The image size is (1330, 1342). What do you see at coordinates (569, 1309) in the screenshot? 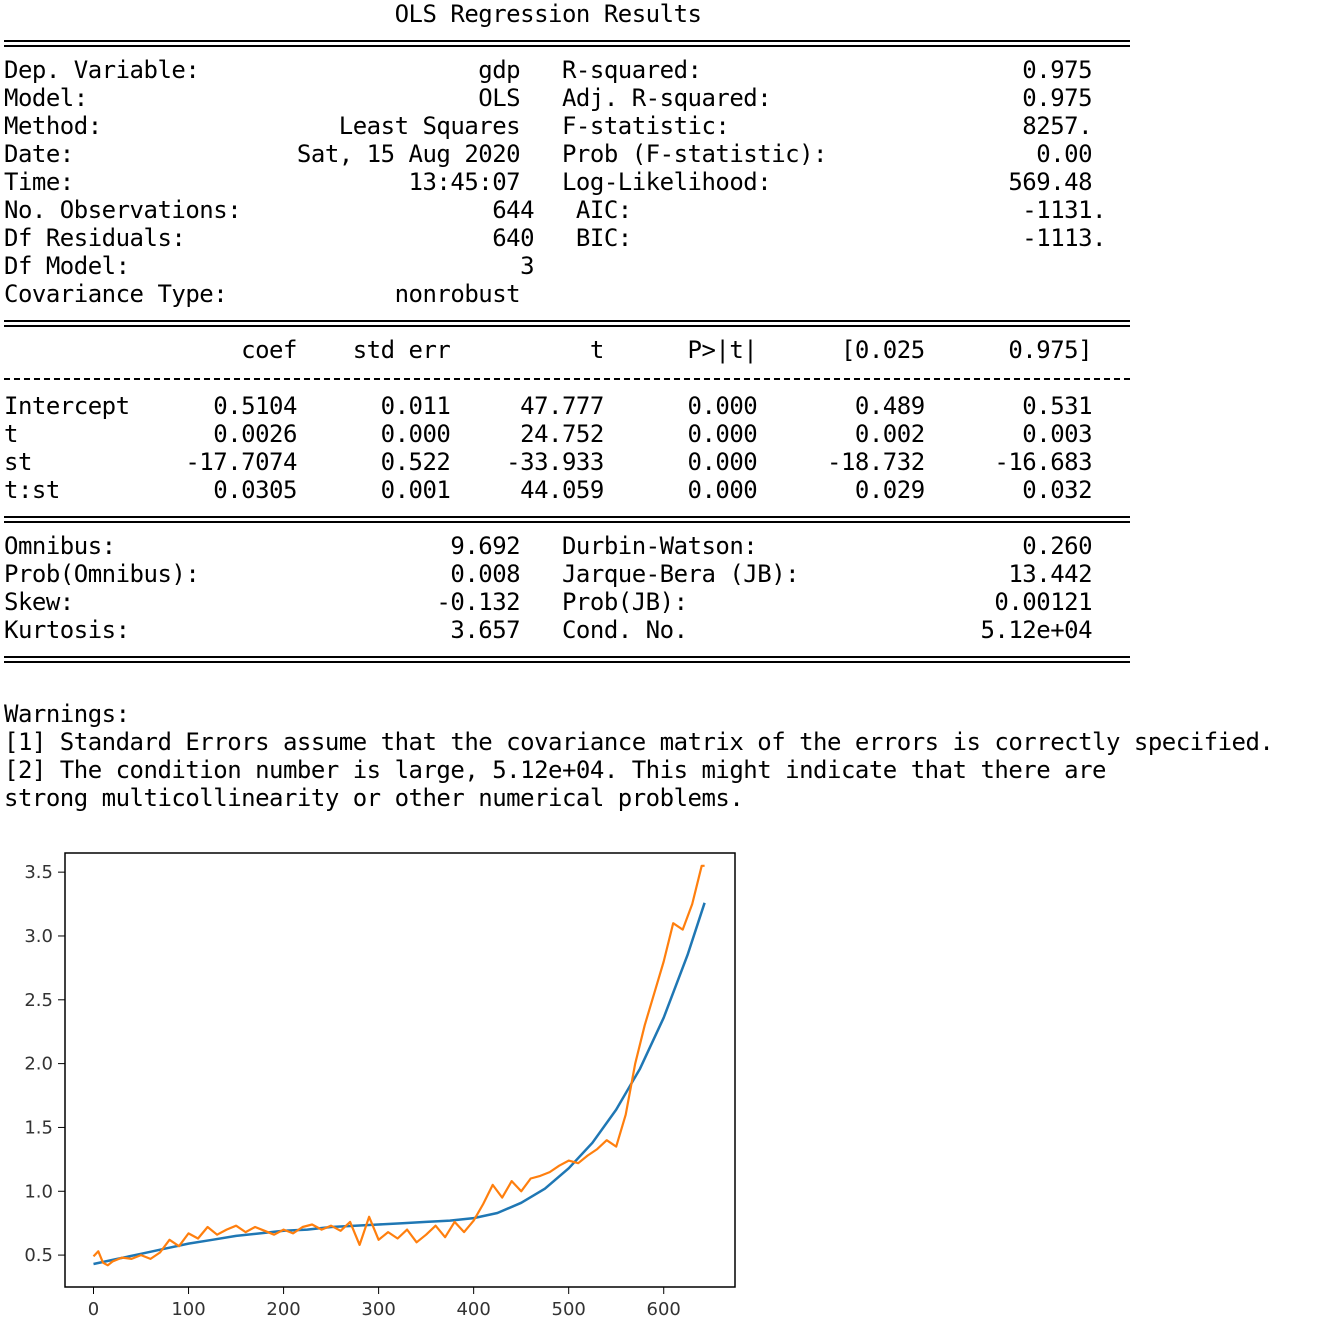
I see `x-tick-label: 500` at bounding box center [569, 1309].